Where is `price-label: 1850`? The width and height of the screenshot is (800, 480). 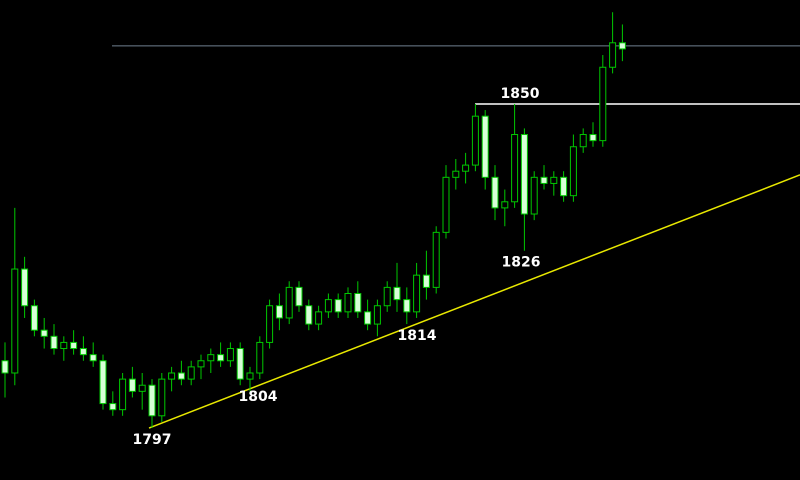 price-label: 1850 is located at coordinates (520, 94).